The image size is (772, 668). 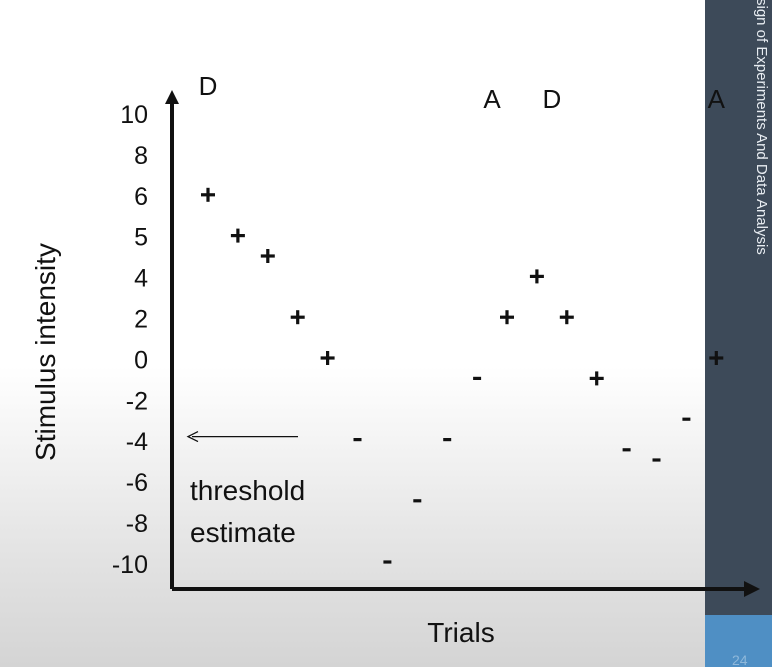 I want to click on sidebar-footer, so click(x=738, y=641).